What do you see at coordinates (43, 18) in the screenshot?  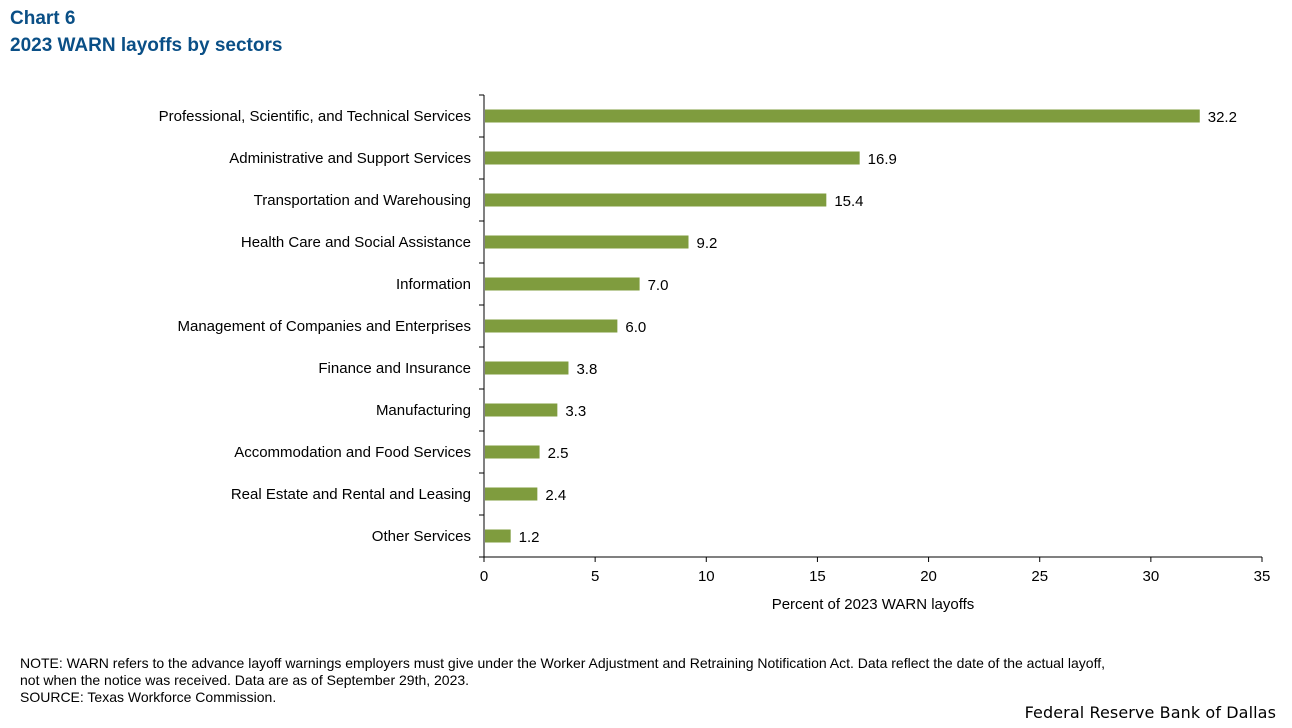 I see `chart-number: Chart 6` at bounding box center [43, 18].